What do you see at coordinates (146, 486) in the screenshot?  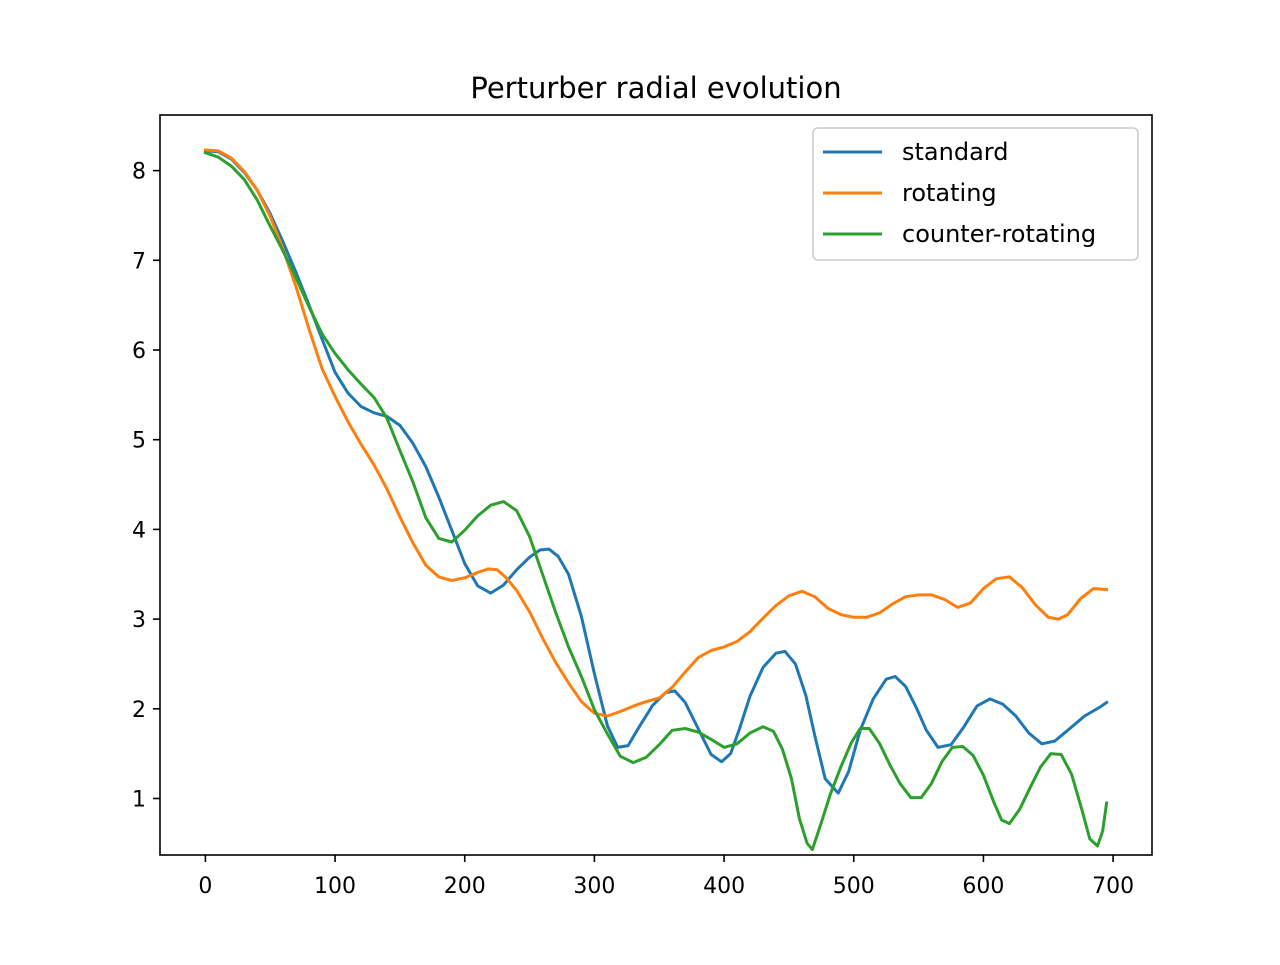 I see `y-axis: 1 2 3 4 5 6 7 8` at bounding box center [146, 486].